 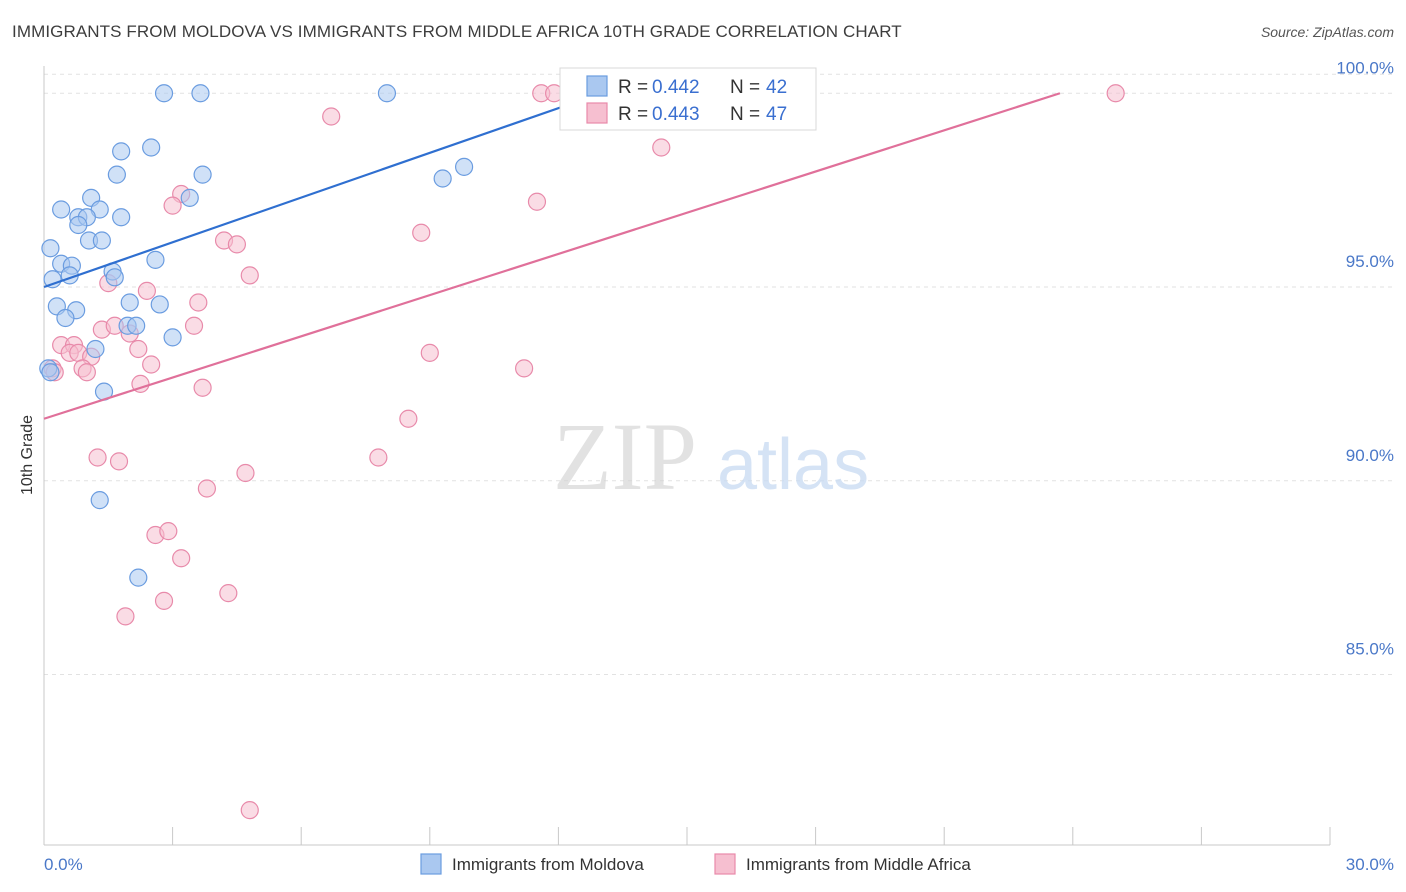 What do you see at coordinates (1370, 649) in the screenshot?
I see `y-tick-label-0: 85.0%` at bounding box center [1370, 649].